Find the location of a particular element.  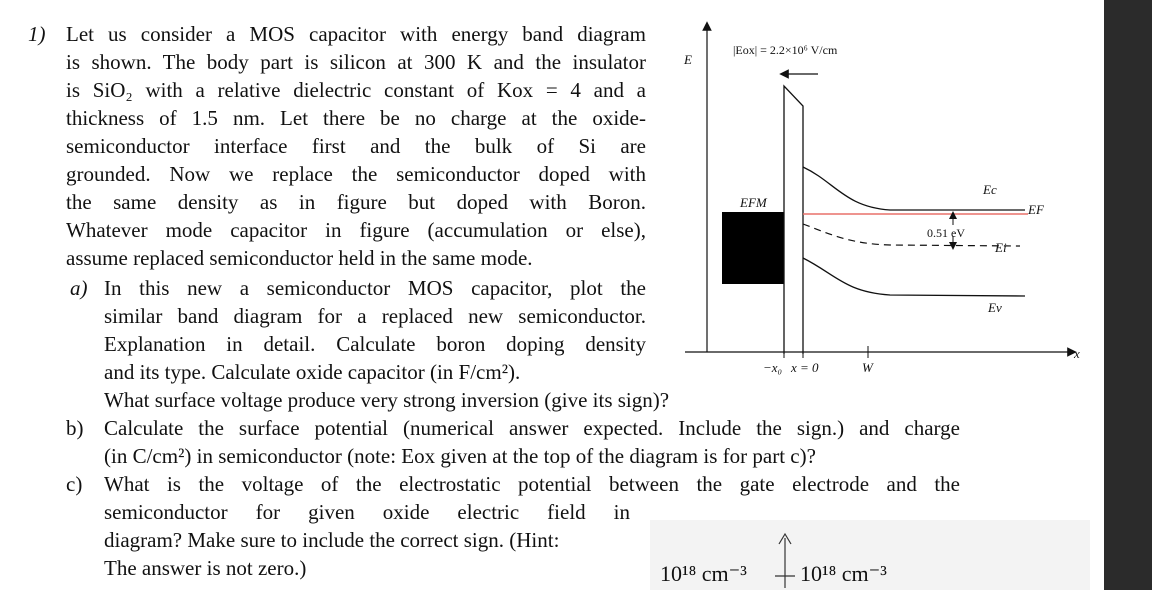

conduction-band-label: Ec is located at coordinates (989, 189).